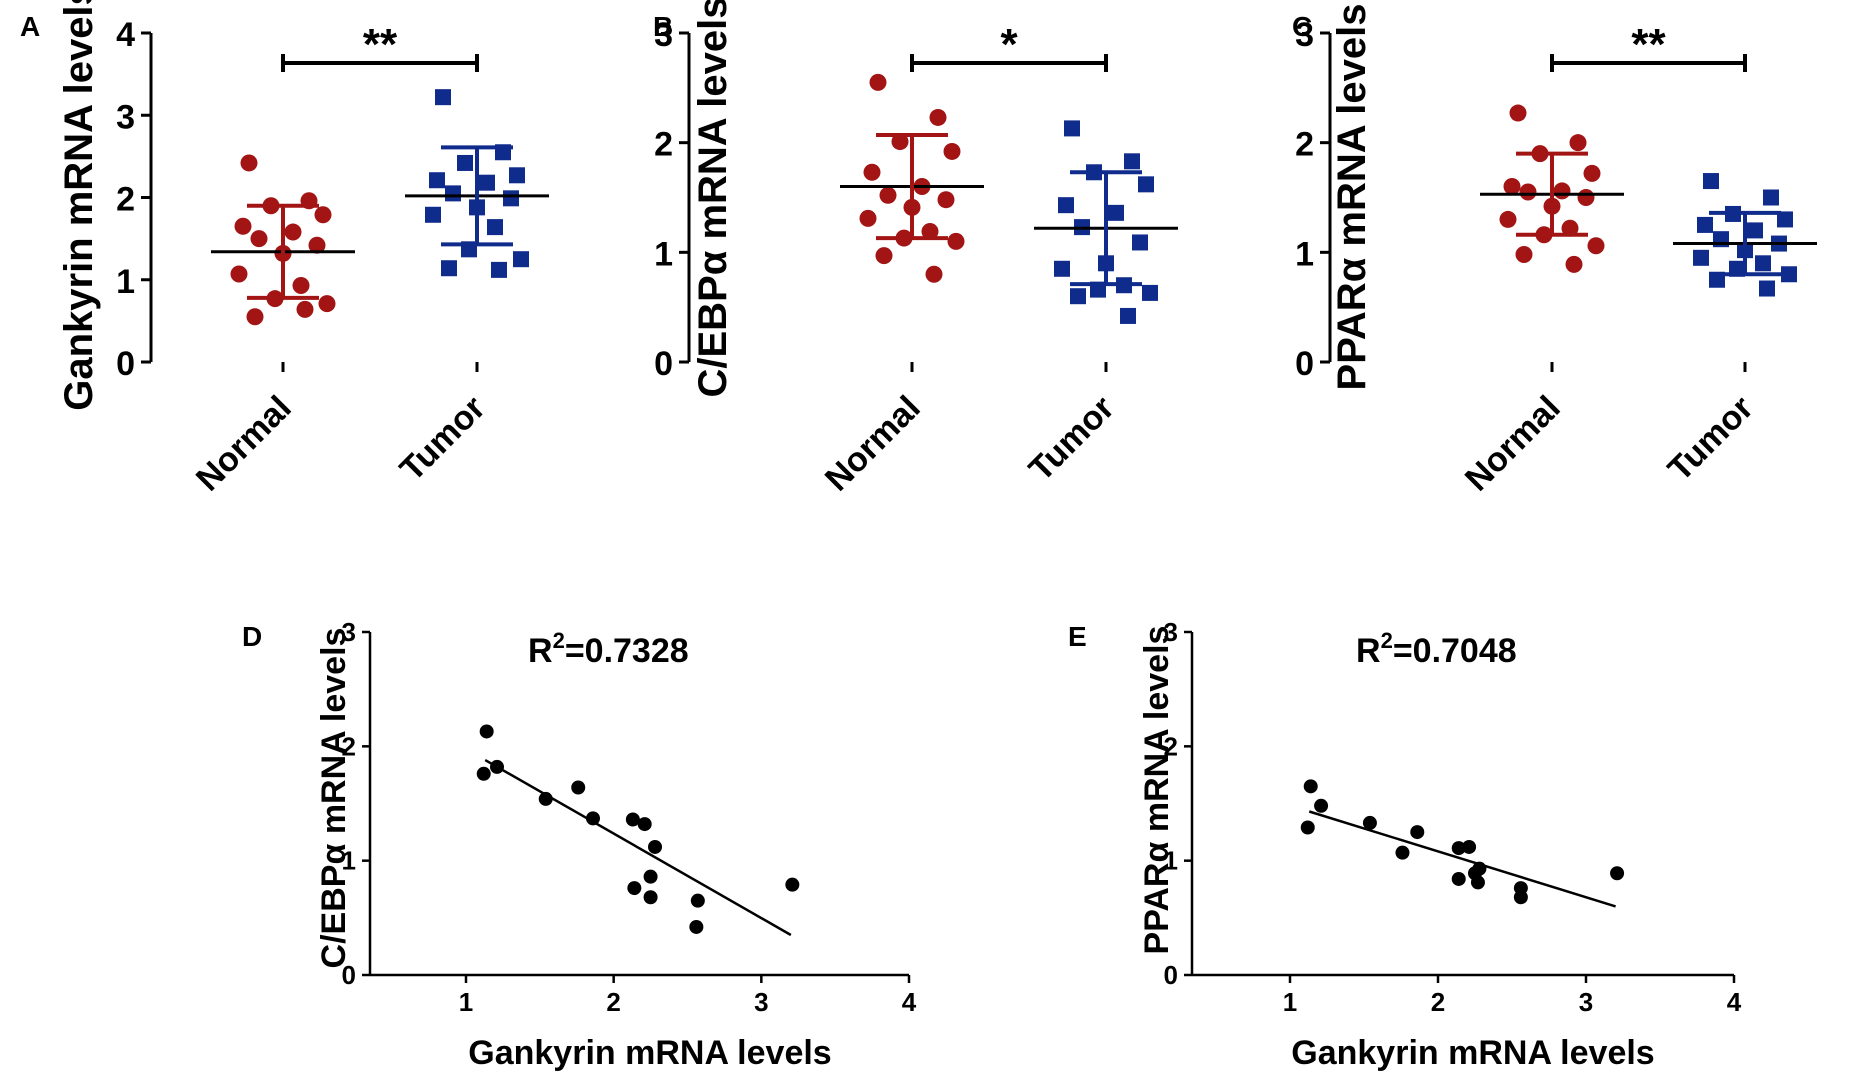 The width and height of the screenshot is (1850, 1081). What do you see at coordinates (873, 444) in the screenshot?
I see `panel-b-category-label-normal: Normal` at bounding box center [873, 444].